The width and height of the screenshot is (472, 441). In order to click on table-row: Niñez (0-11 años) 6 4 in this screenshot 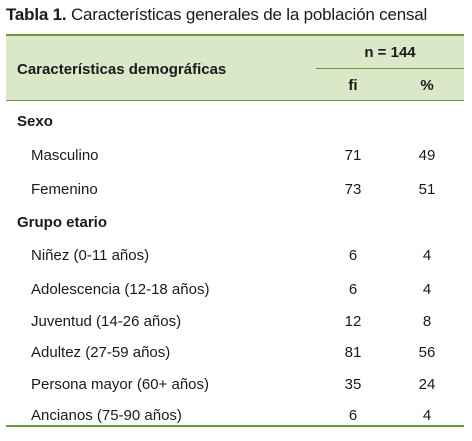, I will do `click(235, 257)`.